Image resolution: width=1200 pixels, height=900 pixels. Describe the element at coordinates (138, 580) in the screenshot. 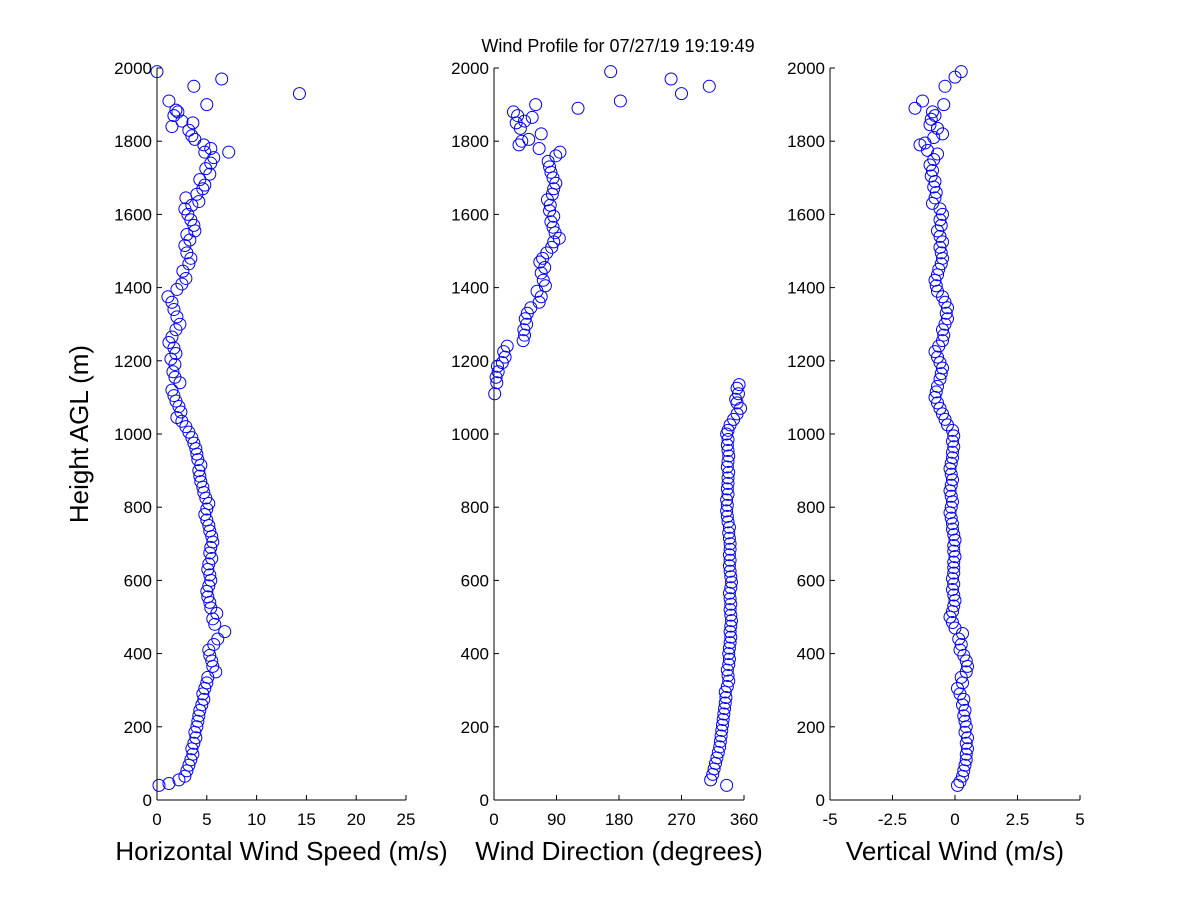

I see `y-tick-label: 600` at that location.